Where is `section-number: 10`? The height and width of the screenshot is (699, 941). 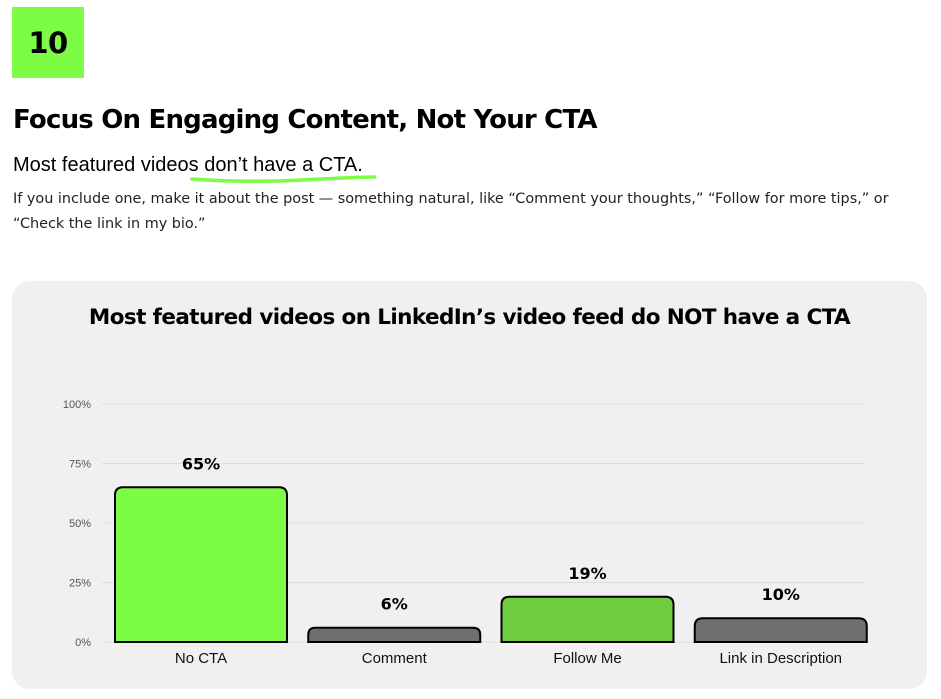
section-number: 10 is located at coordinates (48, 42).